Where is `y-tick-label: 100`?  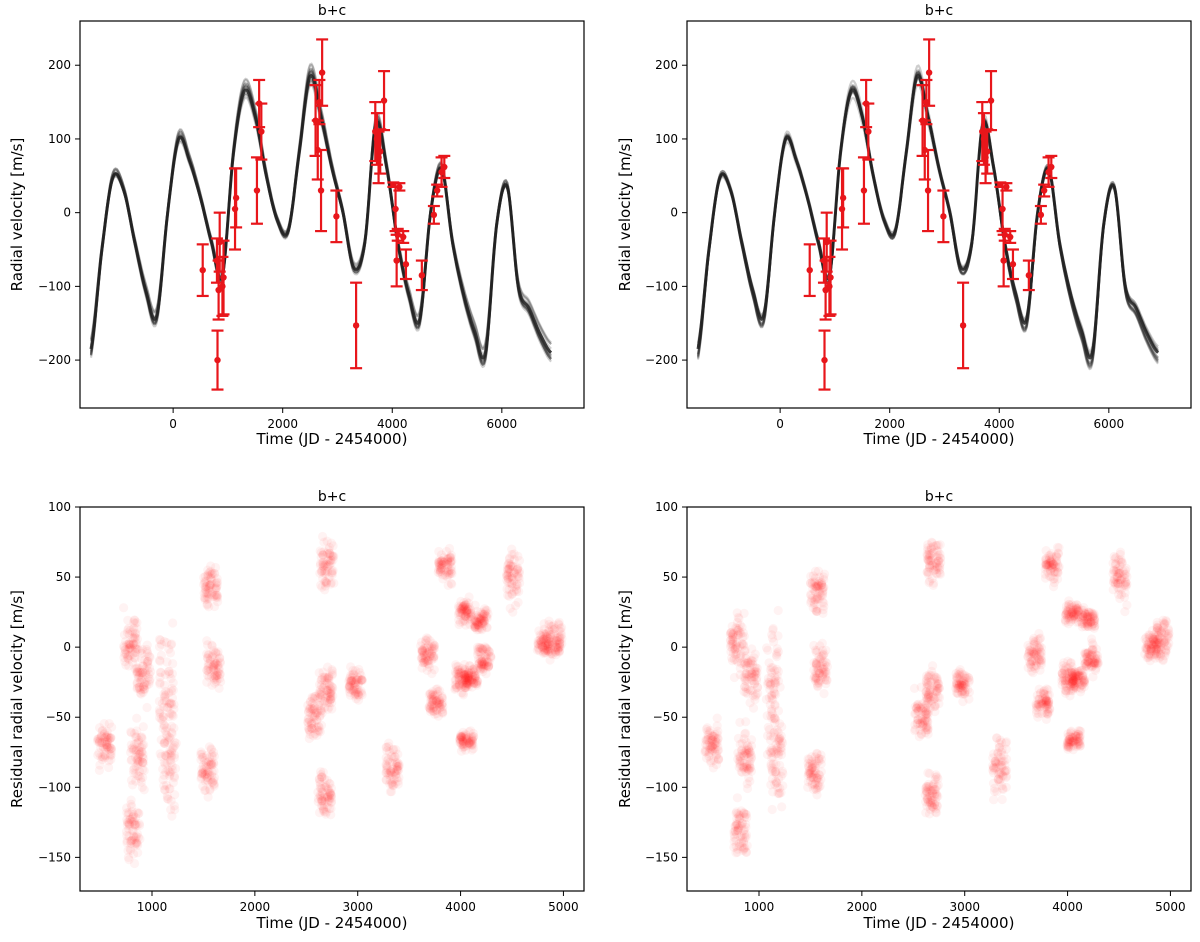
y-tick-label: 100 is located at coordinates (666, 507).